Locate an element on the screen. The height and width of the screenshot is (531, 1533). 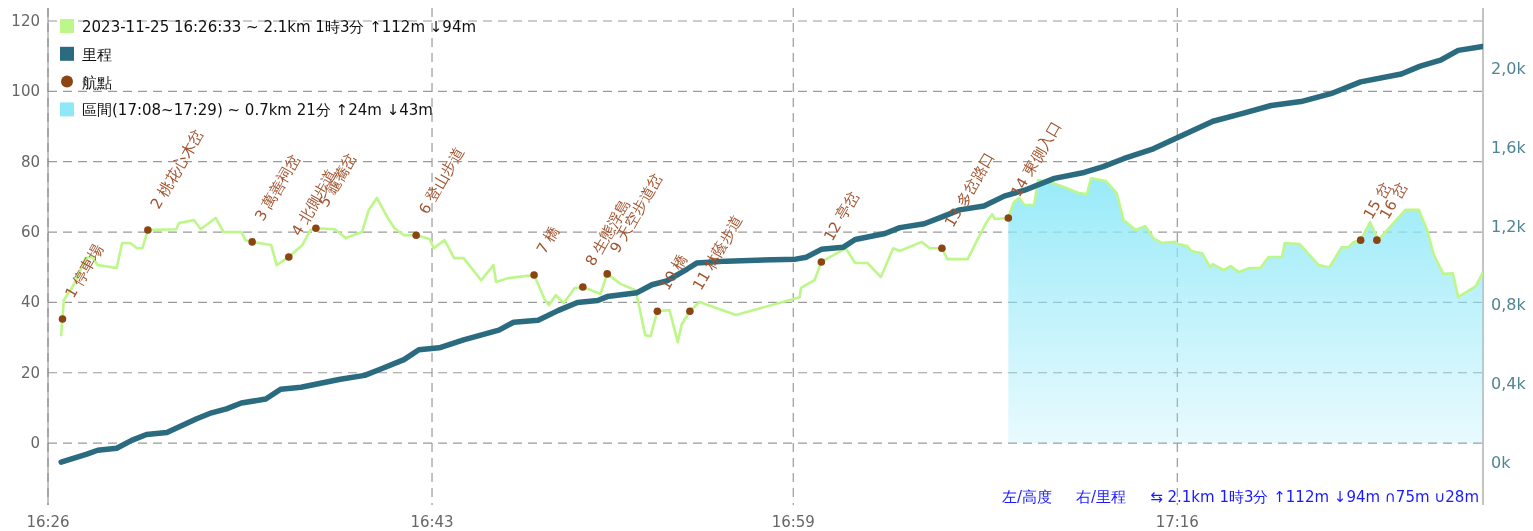
annotation: 7 橋 is located at coordinates (548, 239).